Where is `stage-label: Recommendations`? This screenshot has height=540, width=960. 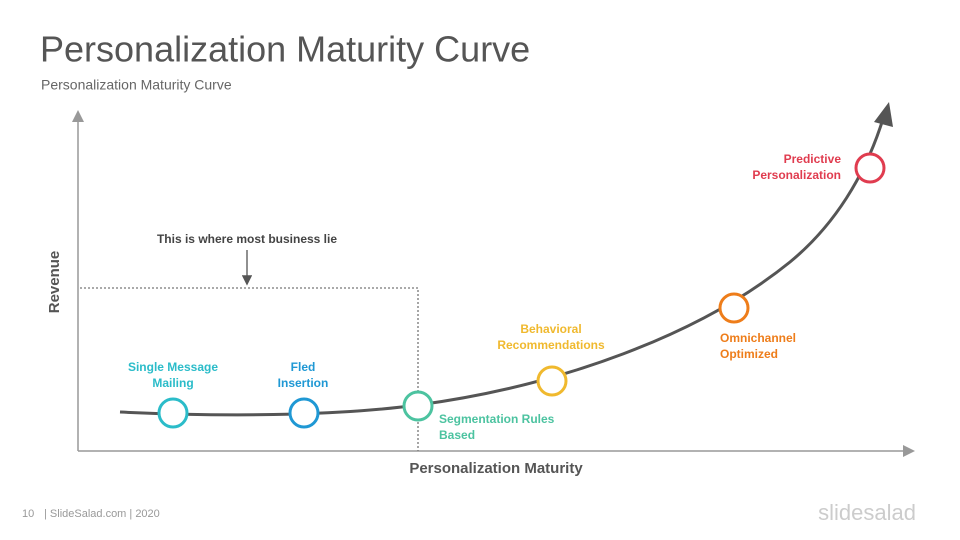
stage-label: Recommendations is located at coordinates (551, 345).